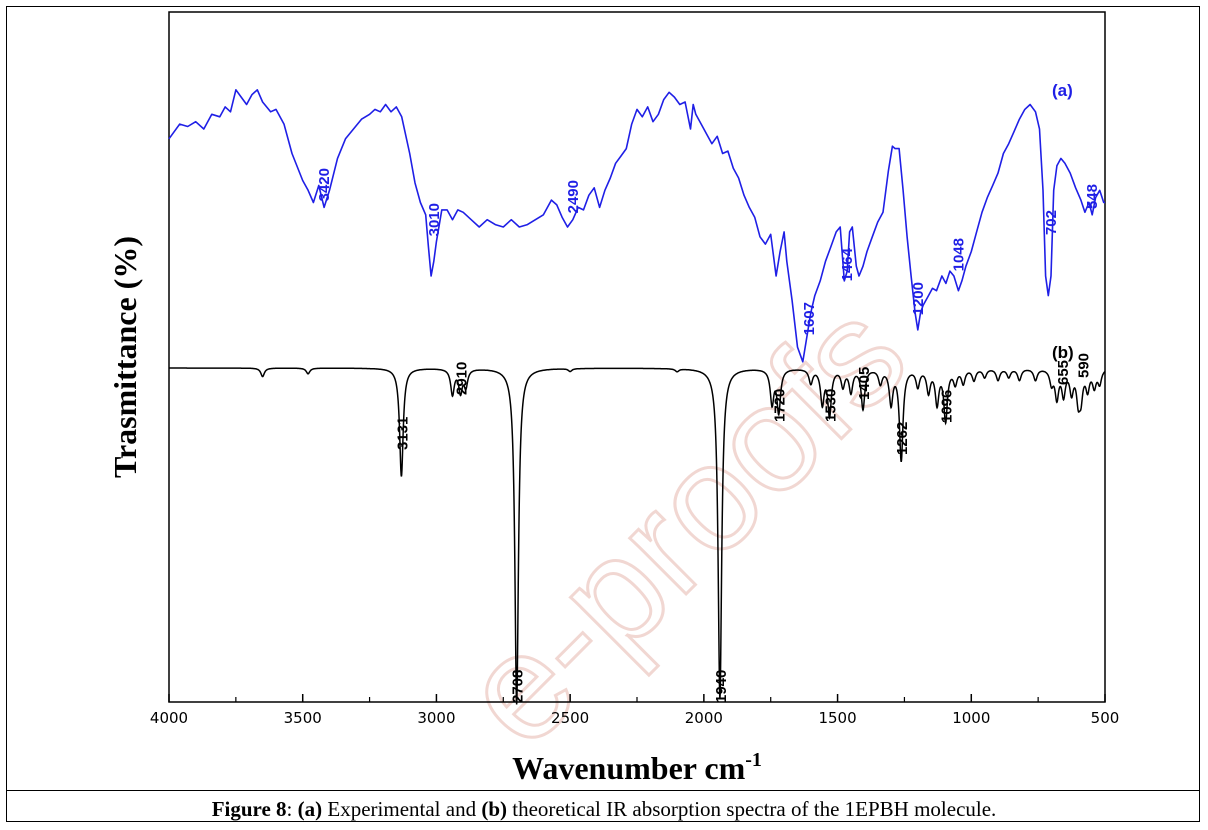 The height and width of the screenshot is (830, 1208). I want to click on peak-label-a: 3010, so click(434, 219).